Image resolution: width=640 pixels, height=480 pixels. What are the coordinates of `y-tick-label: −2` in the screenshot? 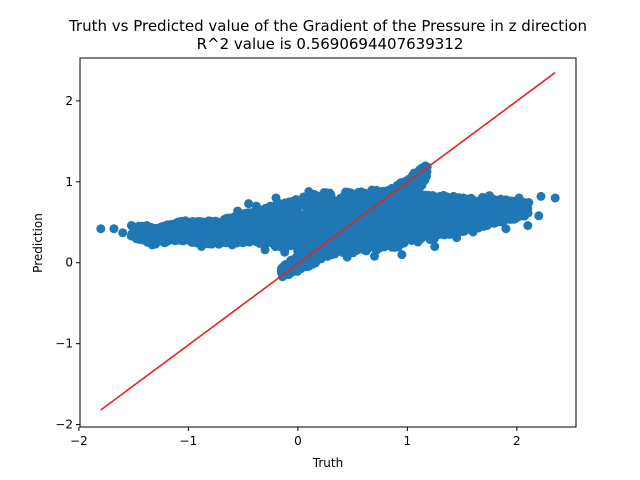 It's located at (64, 425).